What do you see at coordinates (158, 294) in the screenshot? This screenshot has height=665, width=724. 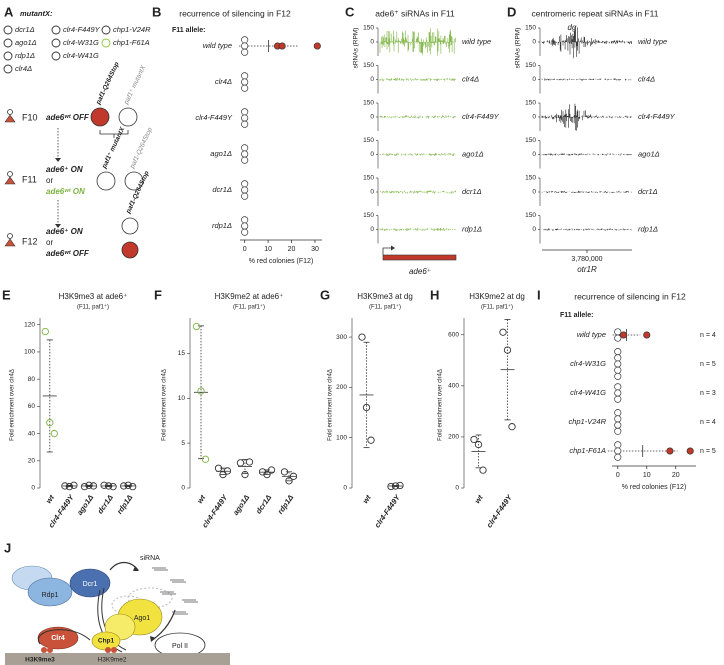 I see `panel-letter: F` at bounding box center [158, 294].